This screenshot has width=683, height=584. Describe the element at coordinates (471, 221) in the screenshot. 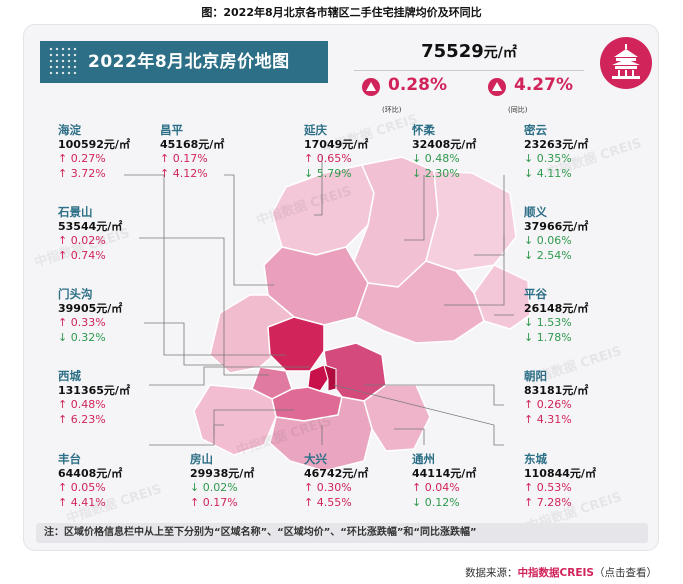

I see `map-region-miyun` at that location.